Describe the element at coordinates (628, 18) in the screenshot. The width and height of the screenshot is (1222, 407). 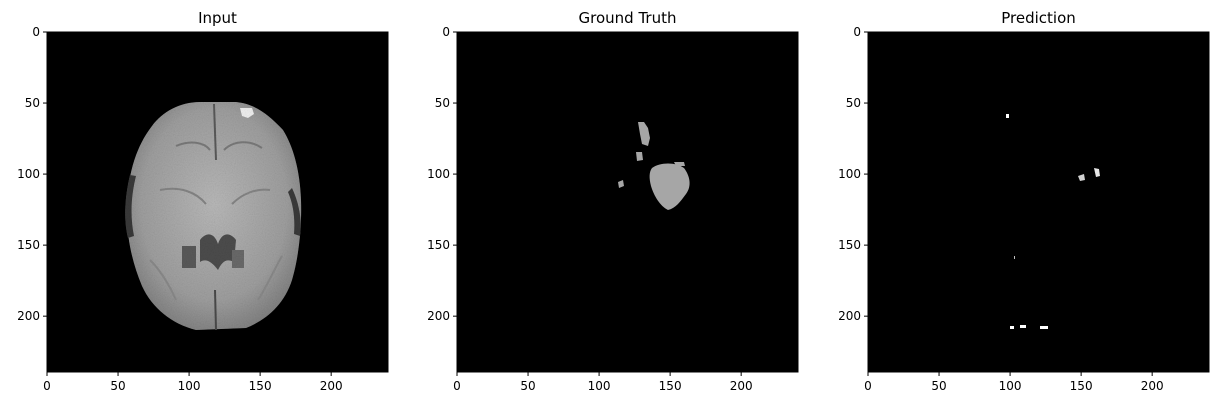
I see `panel-title: Ground Truth` at that location.